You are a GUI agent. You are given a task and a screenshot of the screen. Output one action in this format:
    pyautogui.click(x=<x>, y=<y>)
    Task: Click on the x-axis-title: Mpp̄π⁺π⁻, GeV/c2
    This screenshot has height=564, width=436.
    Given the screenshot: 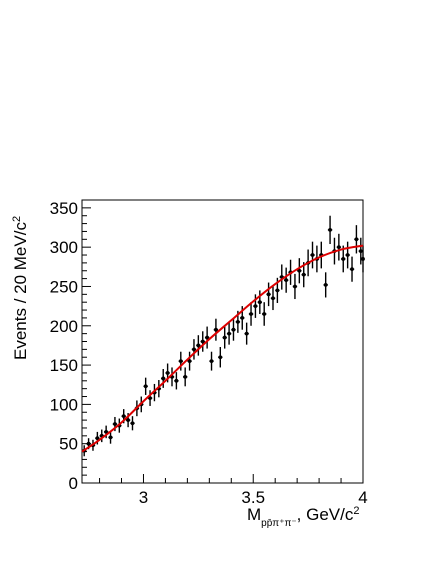 What is the action you would take?
    pyautogui.click(x=303, y=517)
    